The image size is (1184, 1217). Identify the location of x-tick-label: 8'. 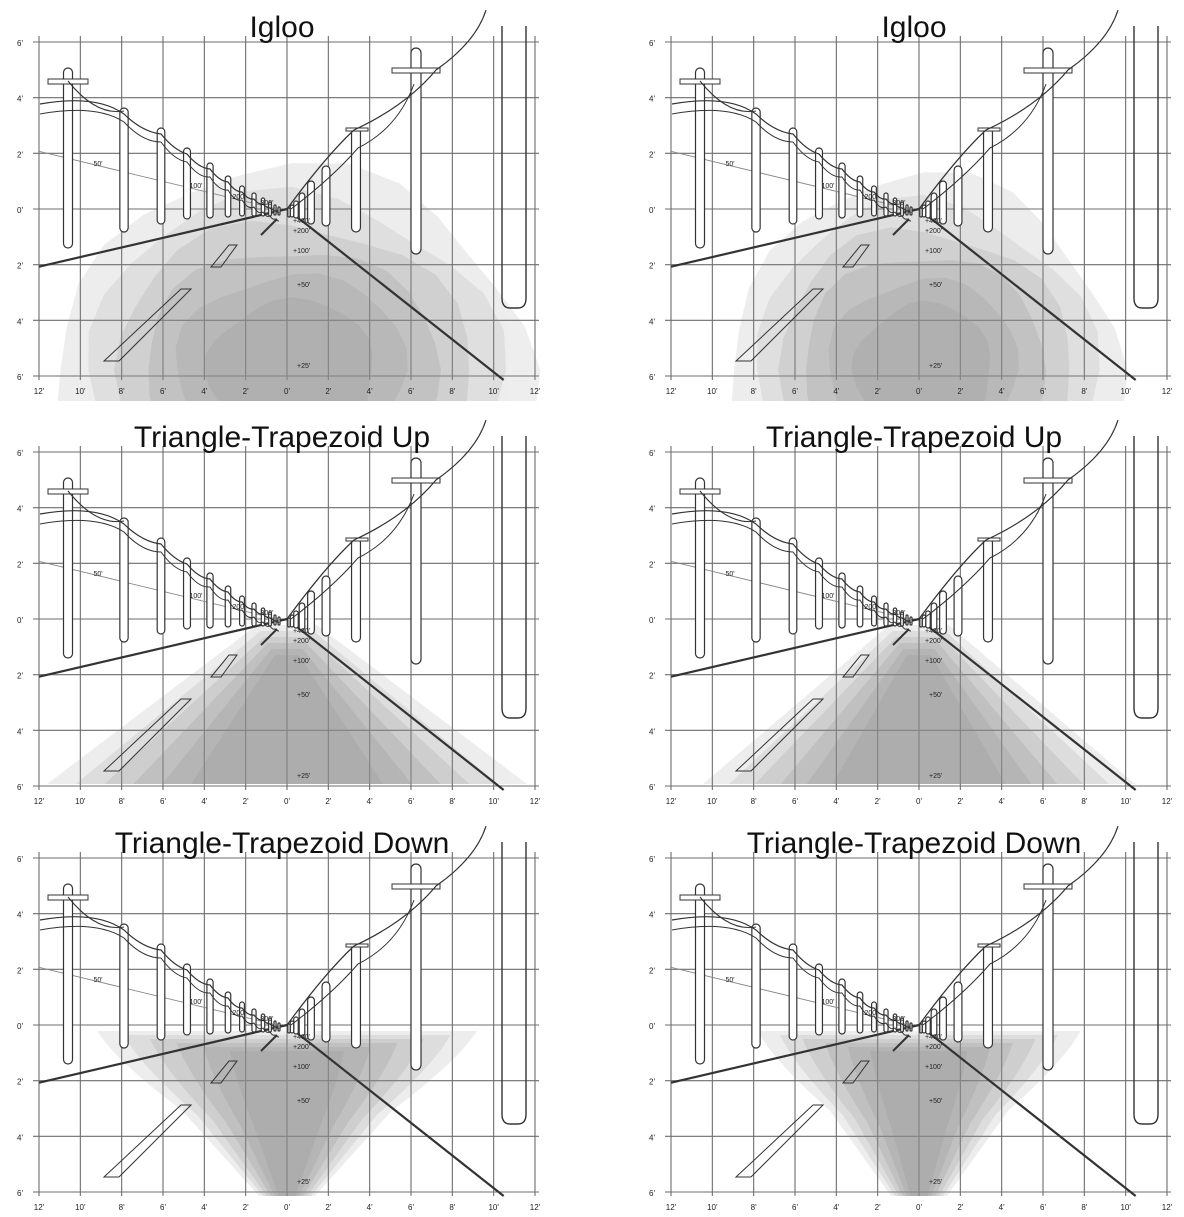
(122, 391).